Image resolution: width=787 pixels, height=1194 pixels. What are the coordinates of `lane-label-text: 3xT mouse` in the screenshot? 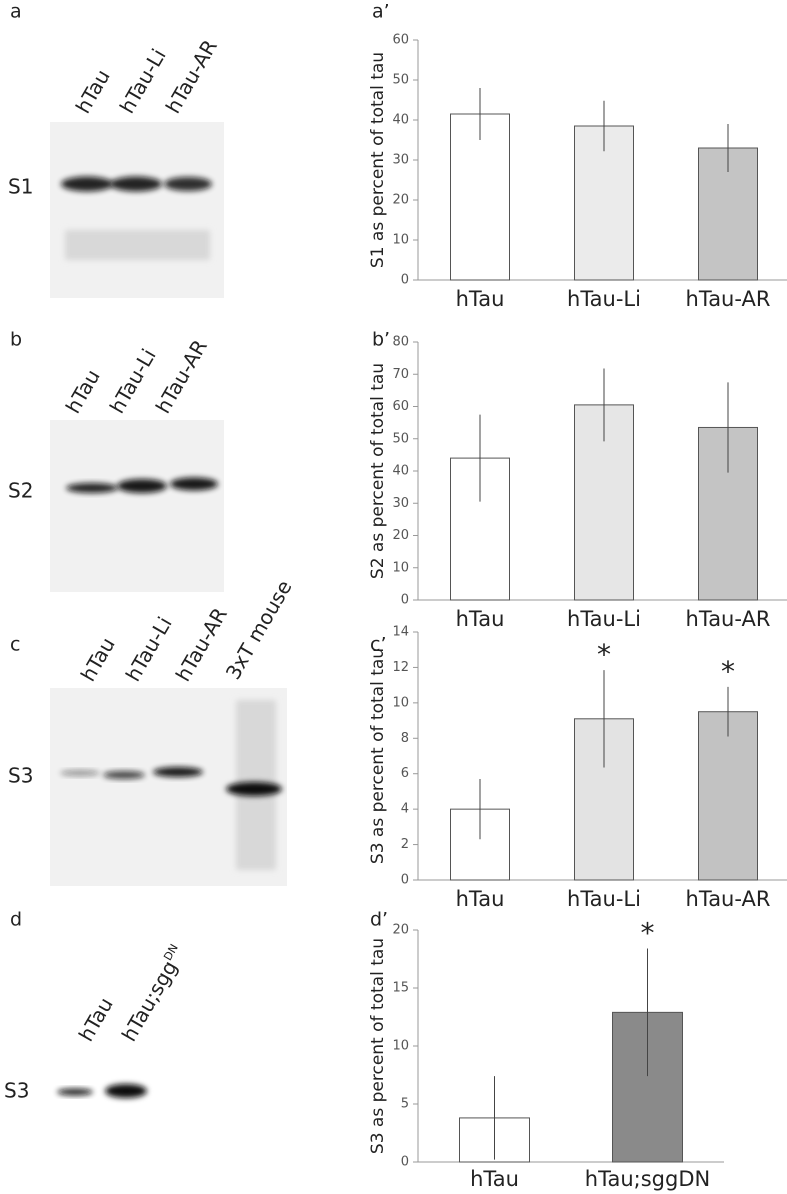 It's located at (258, 629).